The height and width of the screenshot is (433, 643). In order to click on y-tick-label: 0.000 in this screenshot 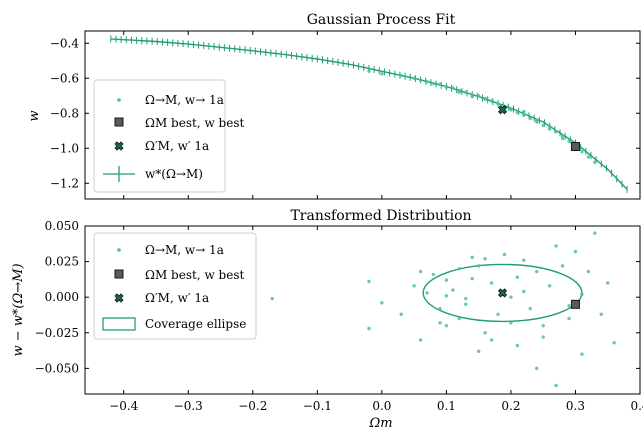, I will do `click(62, 297)`.